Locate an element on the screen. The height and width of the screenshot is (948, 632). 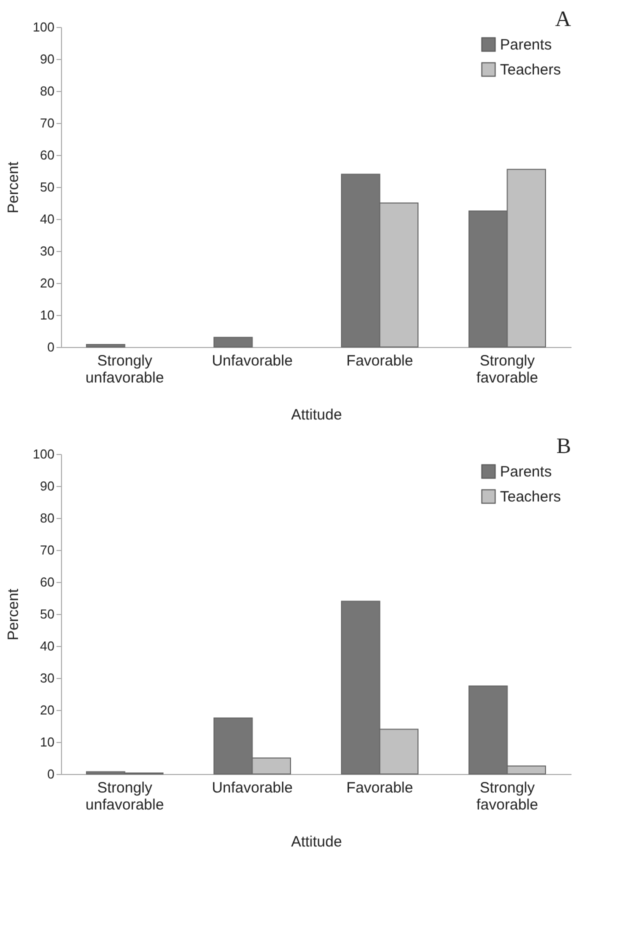
chart-title: A is located at coordinates (563, 18).